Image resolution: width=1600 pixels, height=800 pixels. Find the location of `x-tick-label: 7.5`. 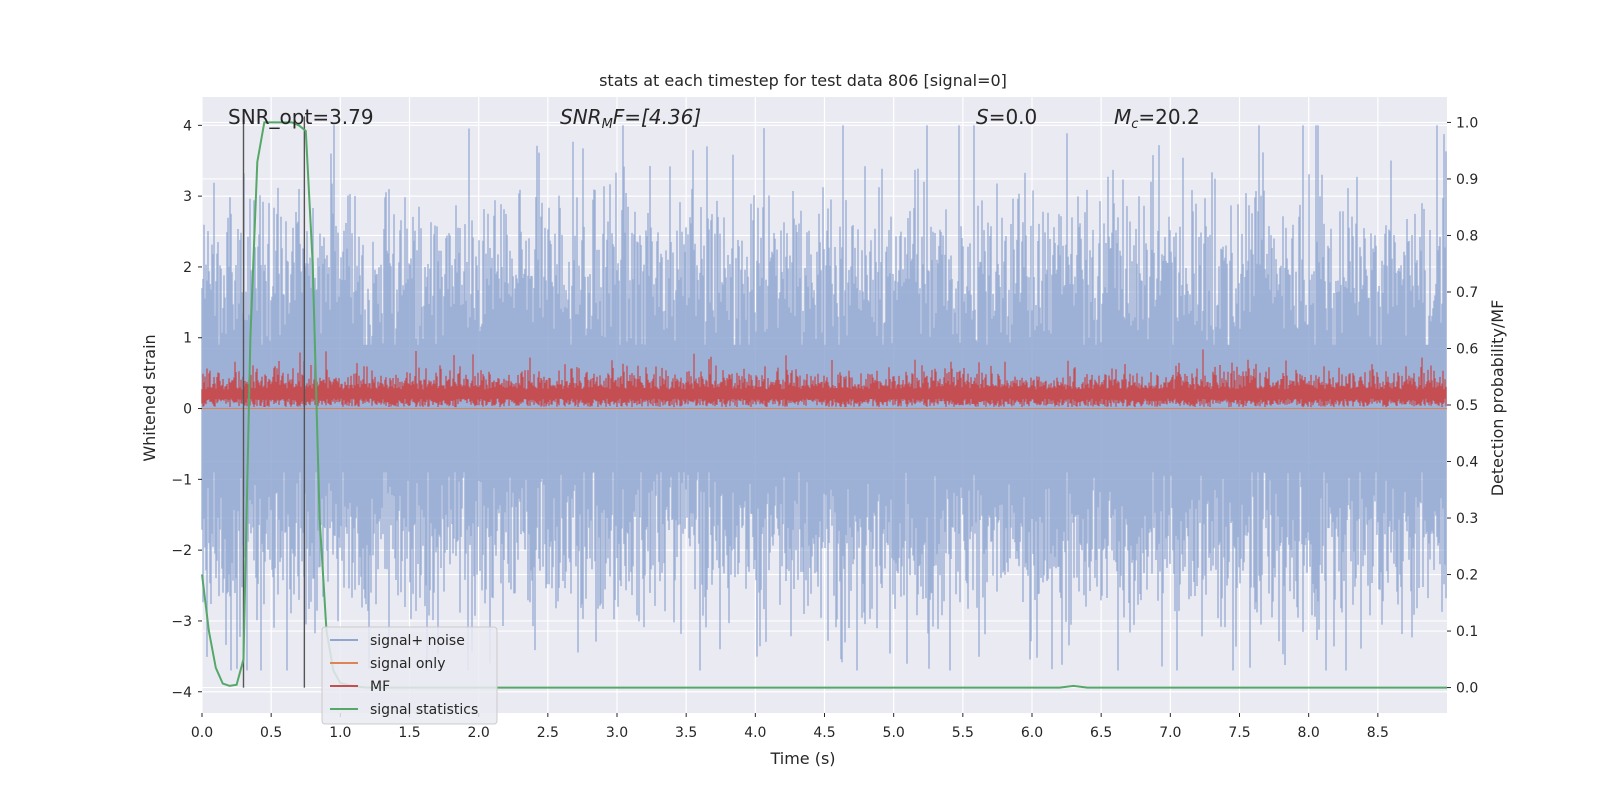

x-tick-label: 7.5 is located at coordinates (1239, 733).